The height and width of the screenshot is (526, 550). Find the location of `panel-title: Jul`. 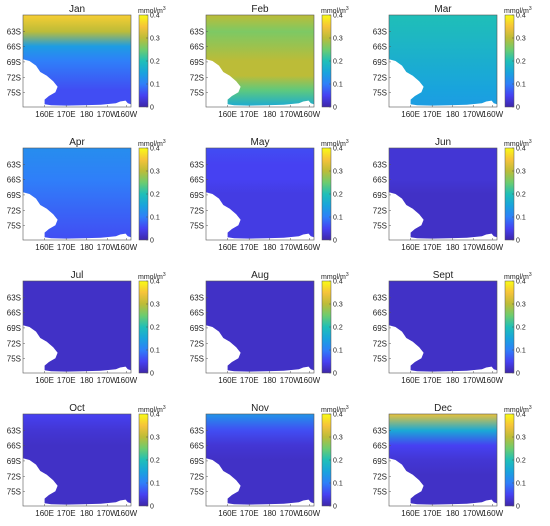

panel-title: Jul is located at coordinates (77, 275).